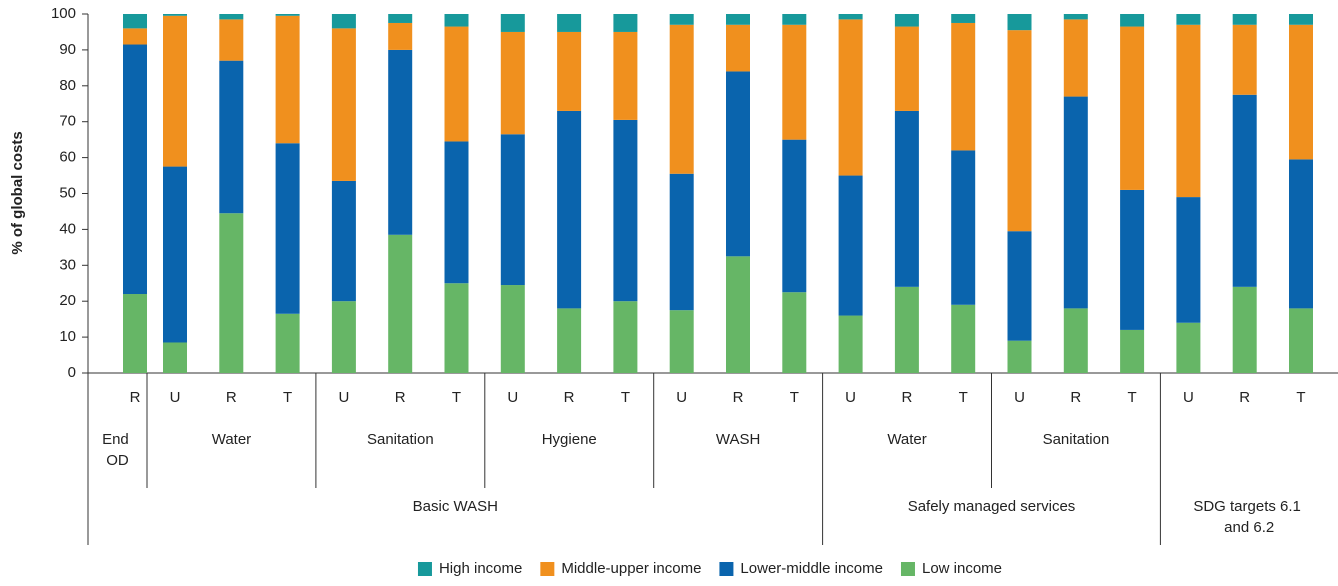  What do you see at coordinates (962, 568) in the screenshot?
I see `legend-label: Low income` at bounding box center [962, 568].